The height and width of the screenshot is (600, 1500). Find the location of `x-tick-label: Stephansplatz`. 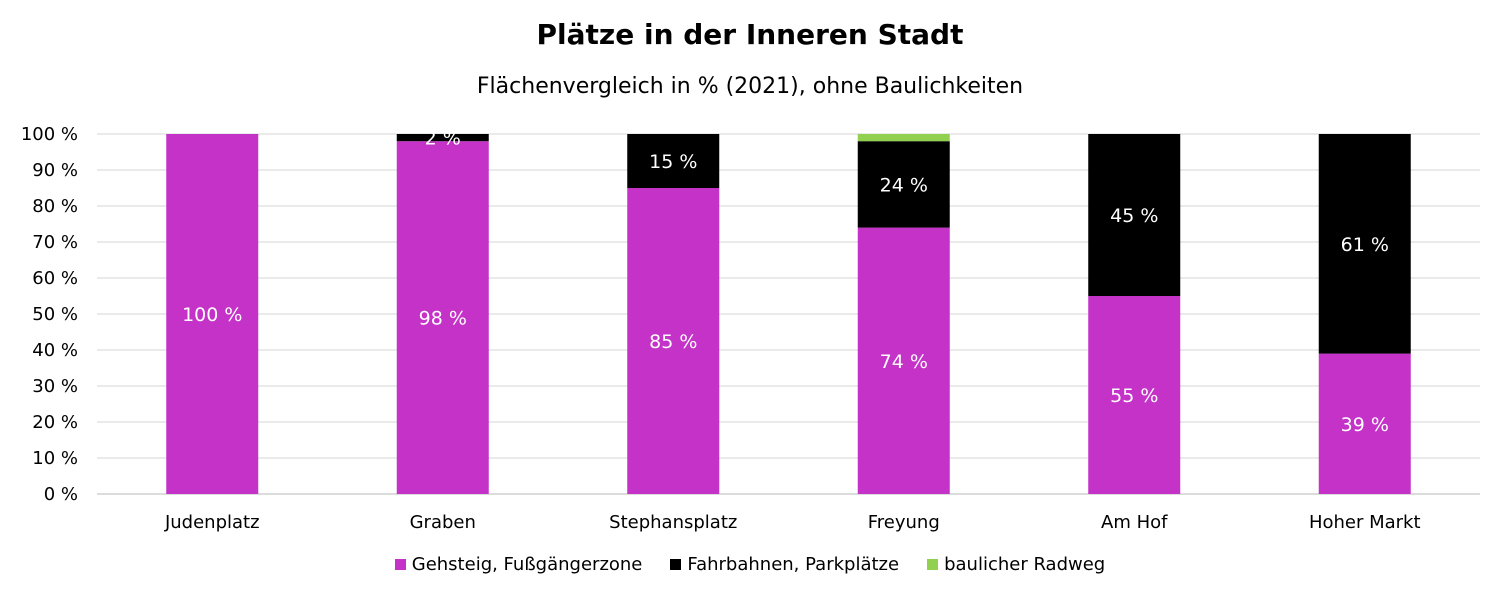

x-tick-label: Stephansplatz is located at coordinates (673, 522).